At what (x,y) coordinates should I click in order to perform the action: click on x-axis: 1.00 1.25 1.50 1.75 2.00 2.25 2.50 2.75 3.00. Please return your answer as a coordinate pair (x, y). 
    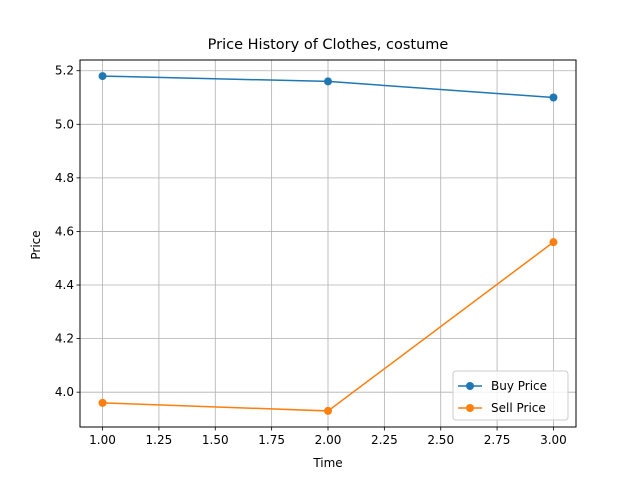
    Looking at the image, I should click on (328, 437).